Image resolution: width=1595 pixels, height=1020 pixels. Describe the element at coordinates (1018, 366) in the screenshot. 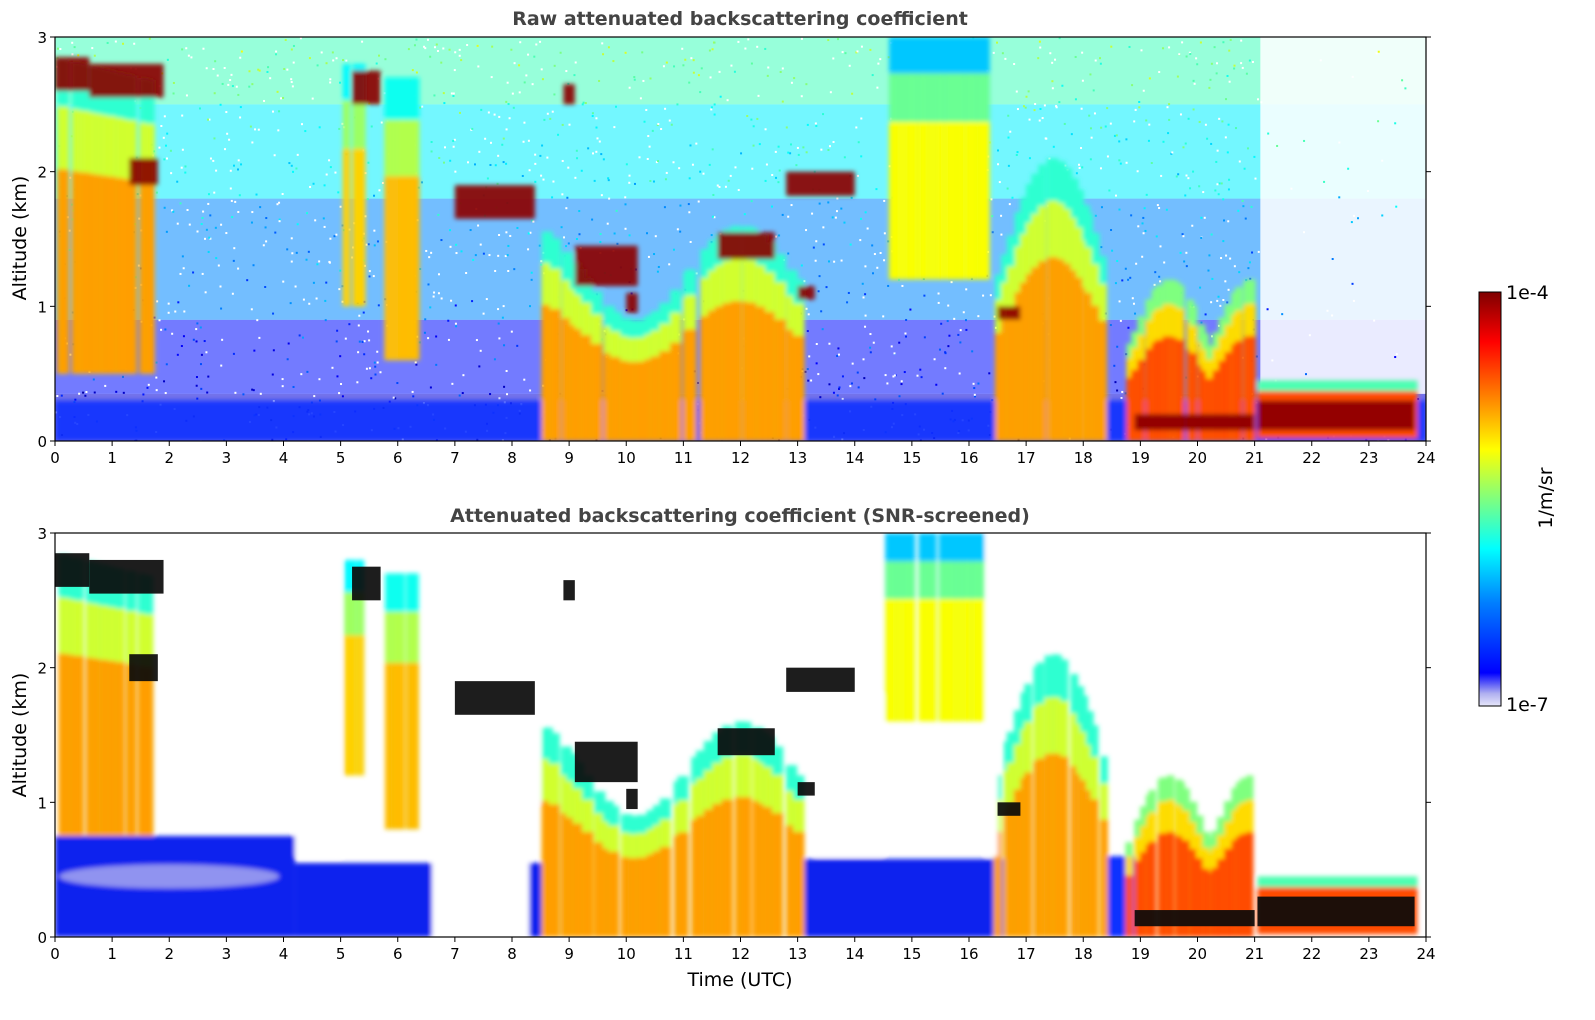

I see `precip-streak` at that location.